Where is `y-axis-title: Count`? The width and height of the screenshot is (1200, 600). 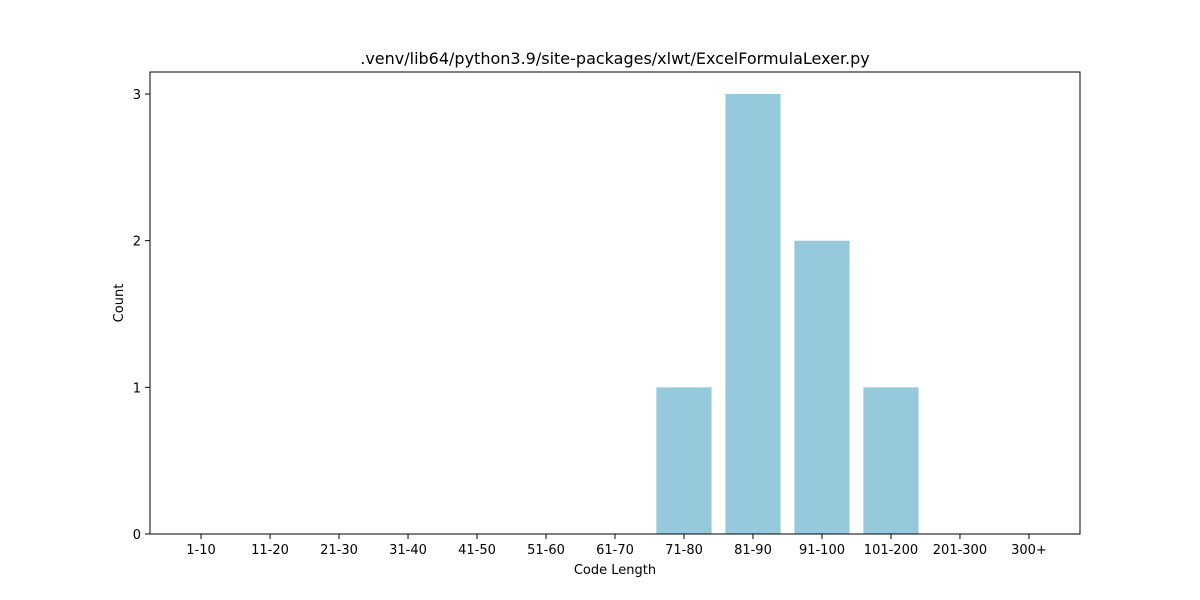 y-axis-title: Count is located at coordinates (119, 303).